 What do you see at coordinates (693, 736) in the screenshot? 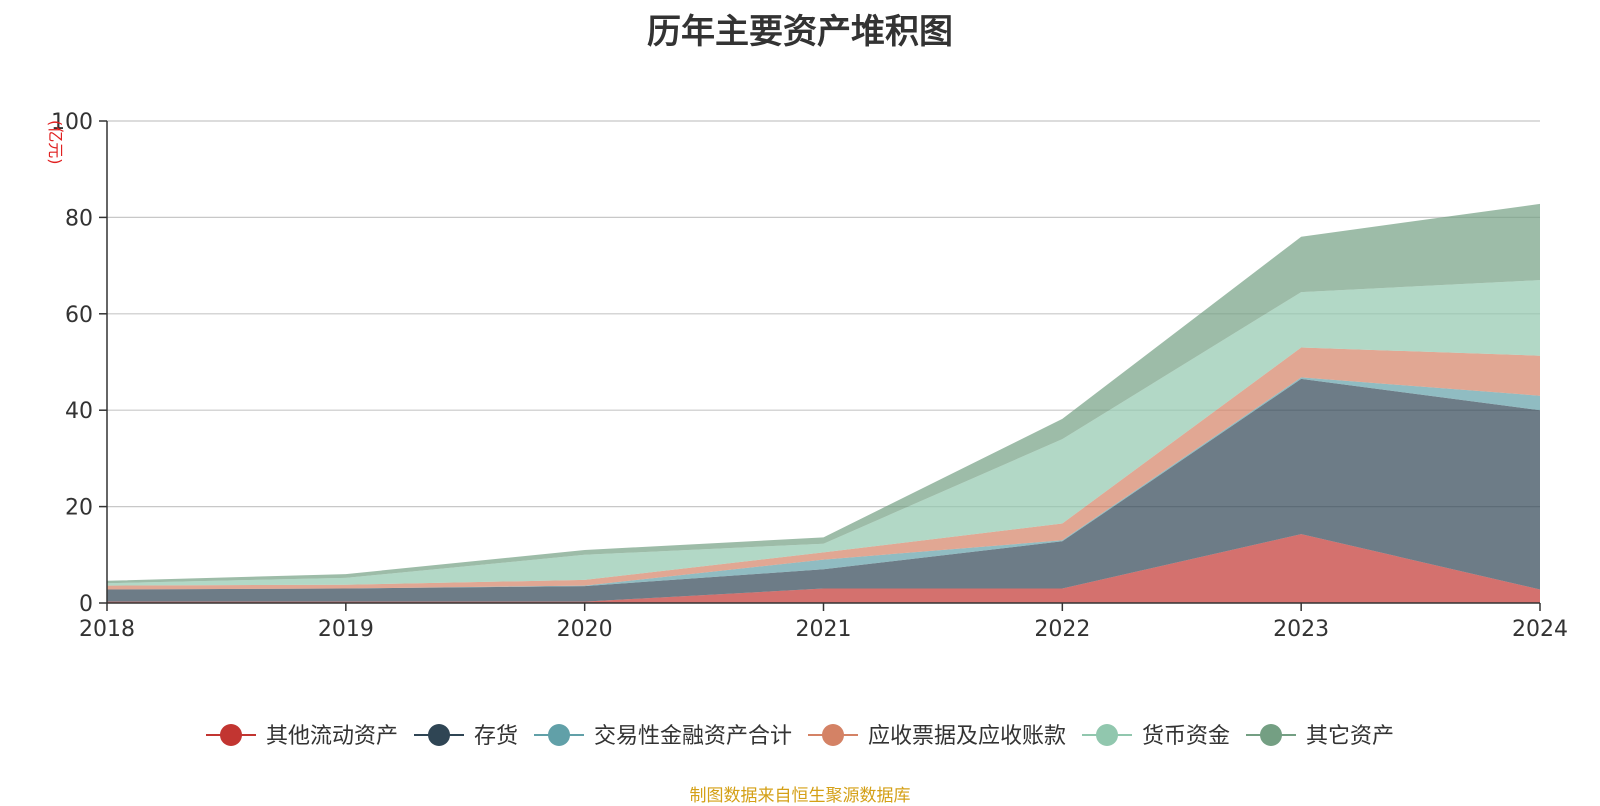
I see `legend-label: 交易性金融资产合计` at bounding box center [693, 736].